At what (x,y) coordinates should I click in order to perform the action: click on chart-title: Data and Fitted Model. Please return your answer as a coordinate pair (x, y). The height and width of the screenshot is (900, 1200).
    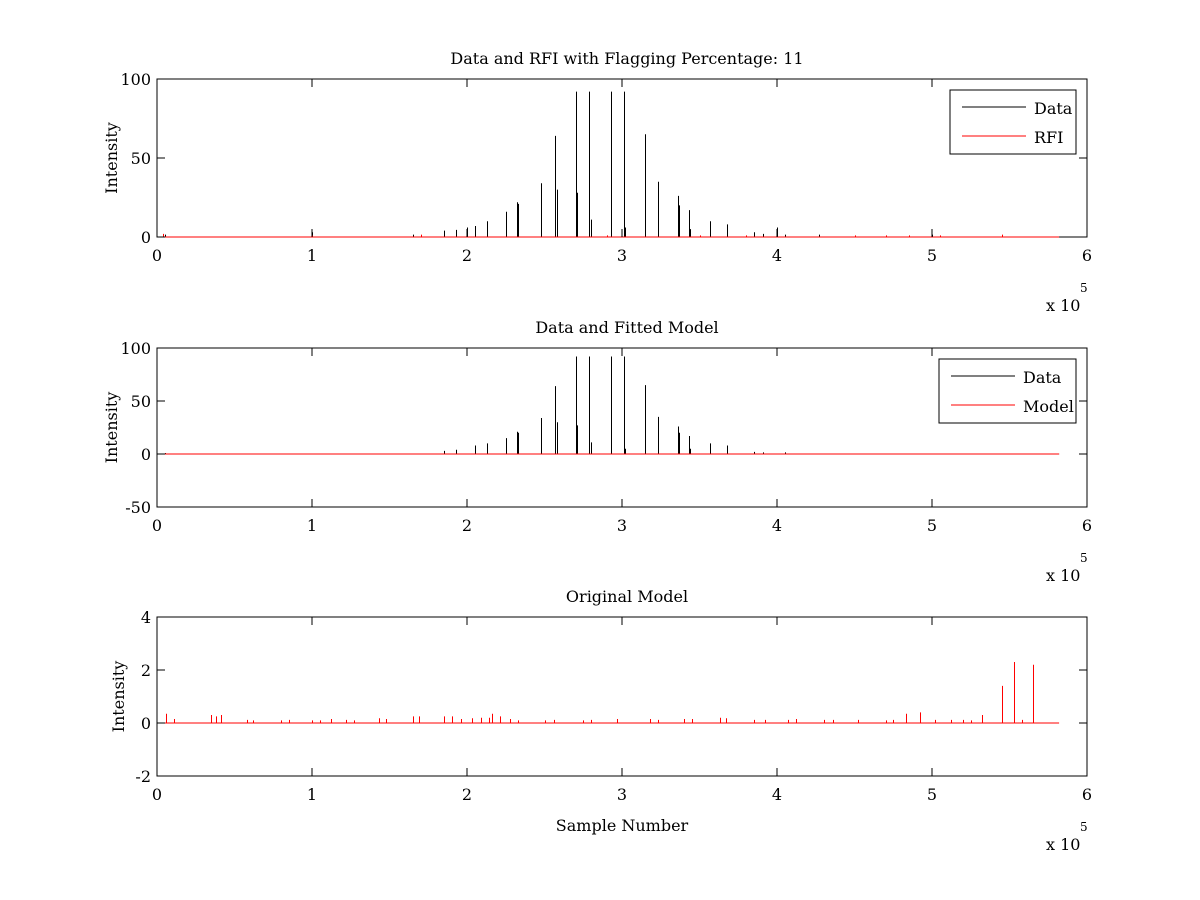
    Looking at the image, I should click on (626, 327).